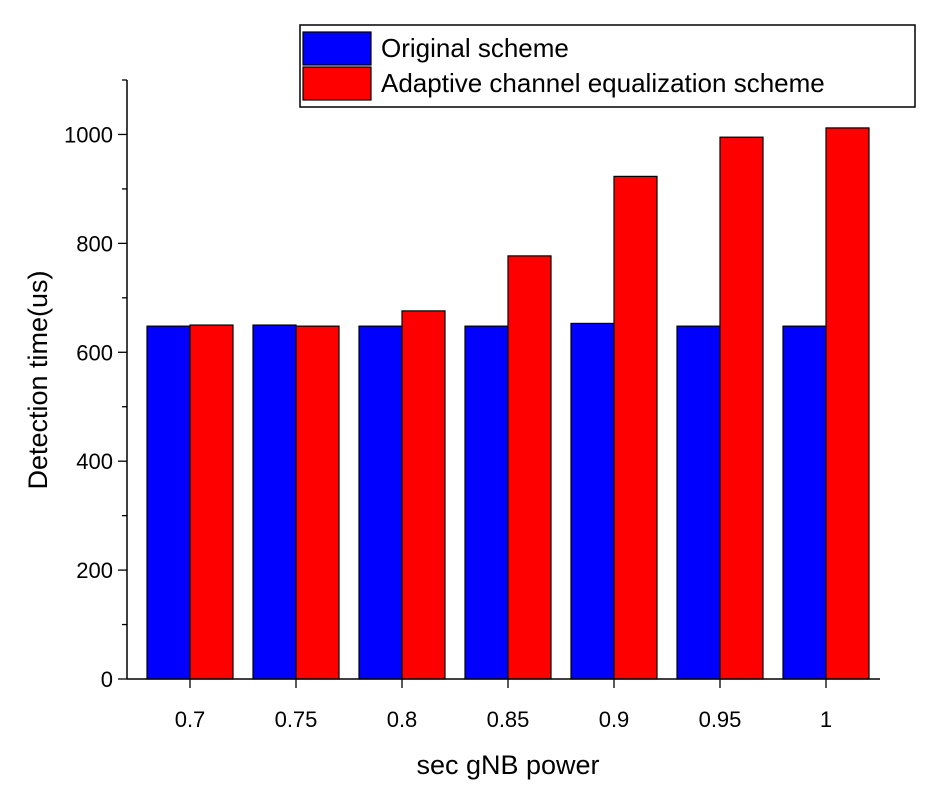 The height and width of the screenshot is (803, 937). I want to click on bar-original-0.8, so click(380, 502).